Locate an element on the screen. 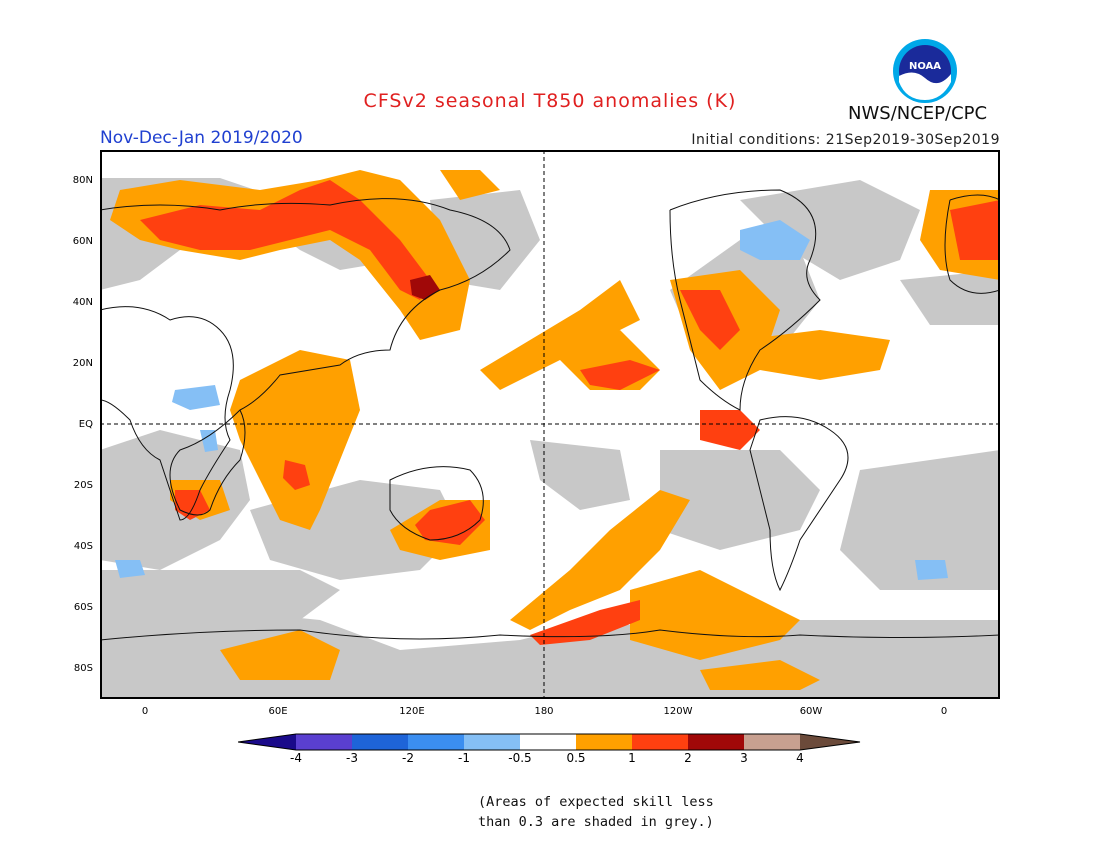 The height and width of the screenshot is (850, 1100). lat-label: 40S is located at coordinates (83, 546).